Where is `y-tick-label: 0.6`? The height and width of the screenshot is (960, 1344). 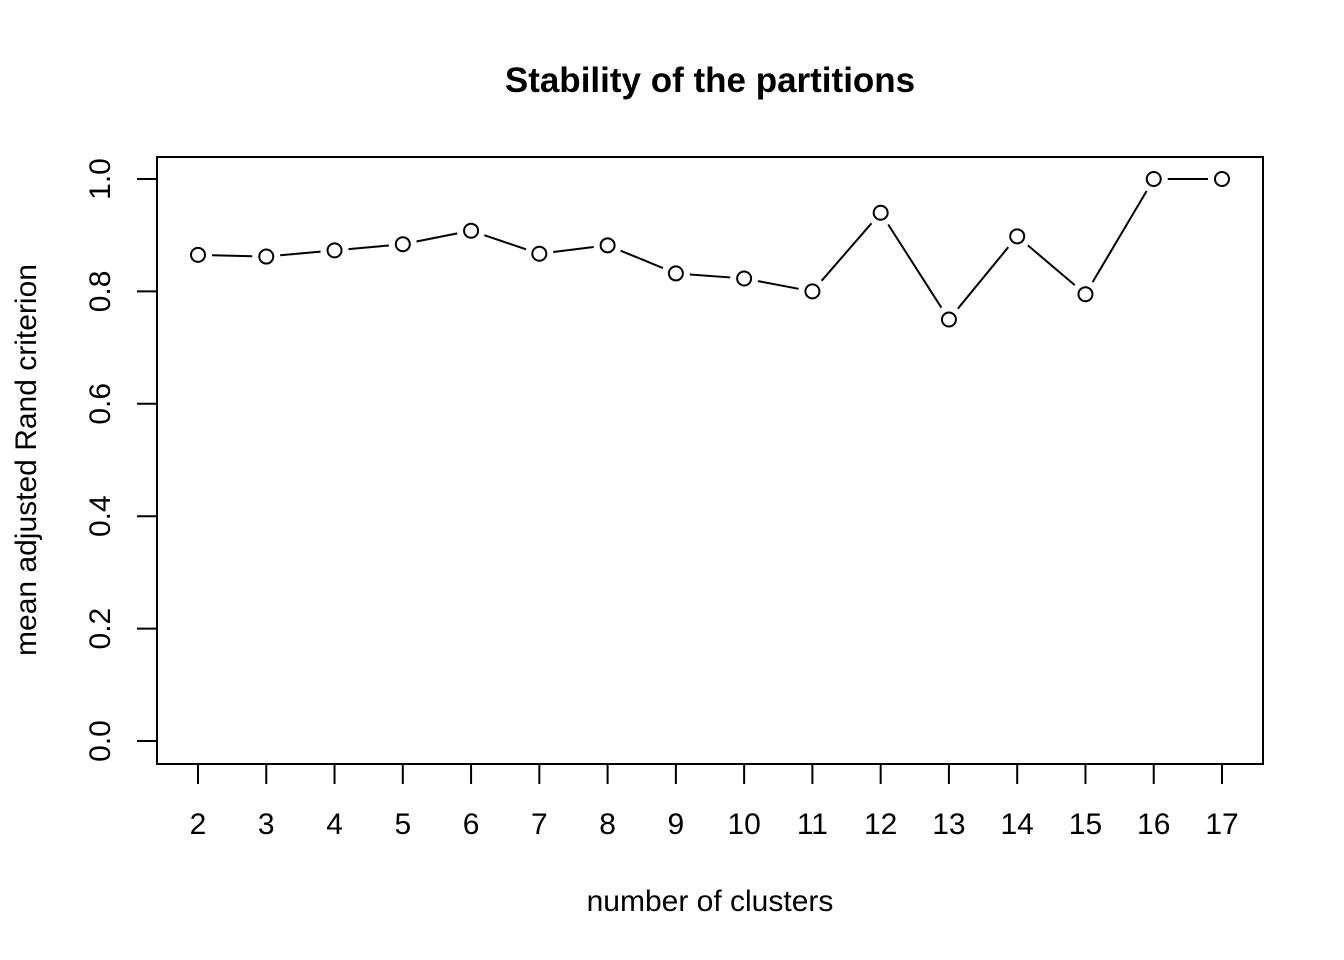
y-tick-label: 0.6 is located at coordinates (100, 404).